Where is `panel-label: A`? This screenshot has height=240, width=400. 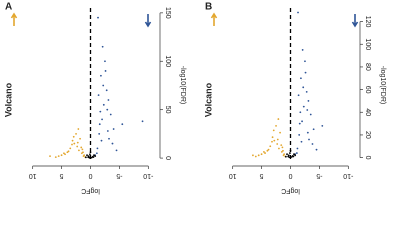 panel-label: A is located at coordinates (8, 7).